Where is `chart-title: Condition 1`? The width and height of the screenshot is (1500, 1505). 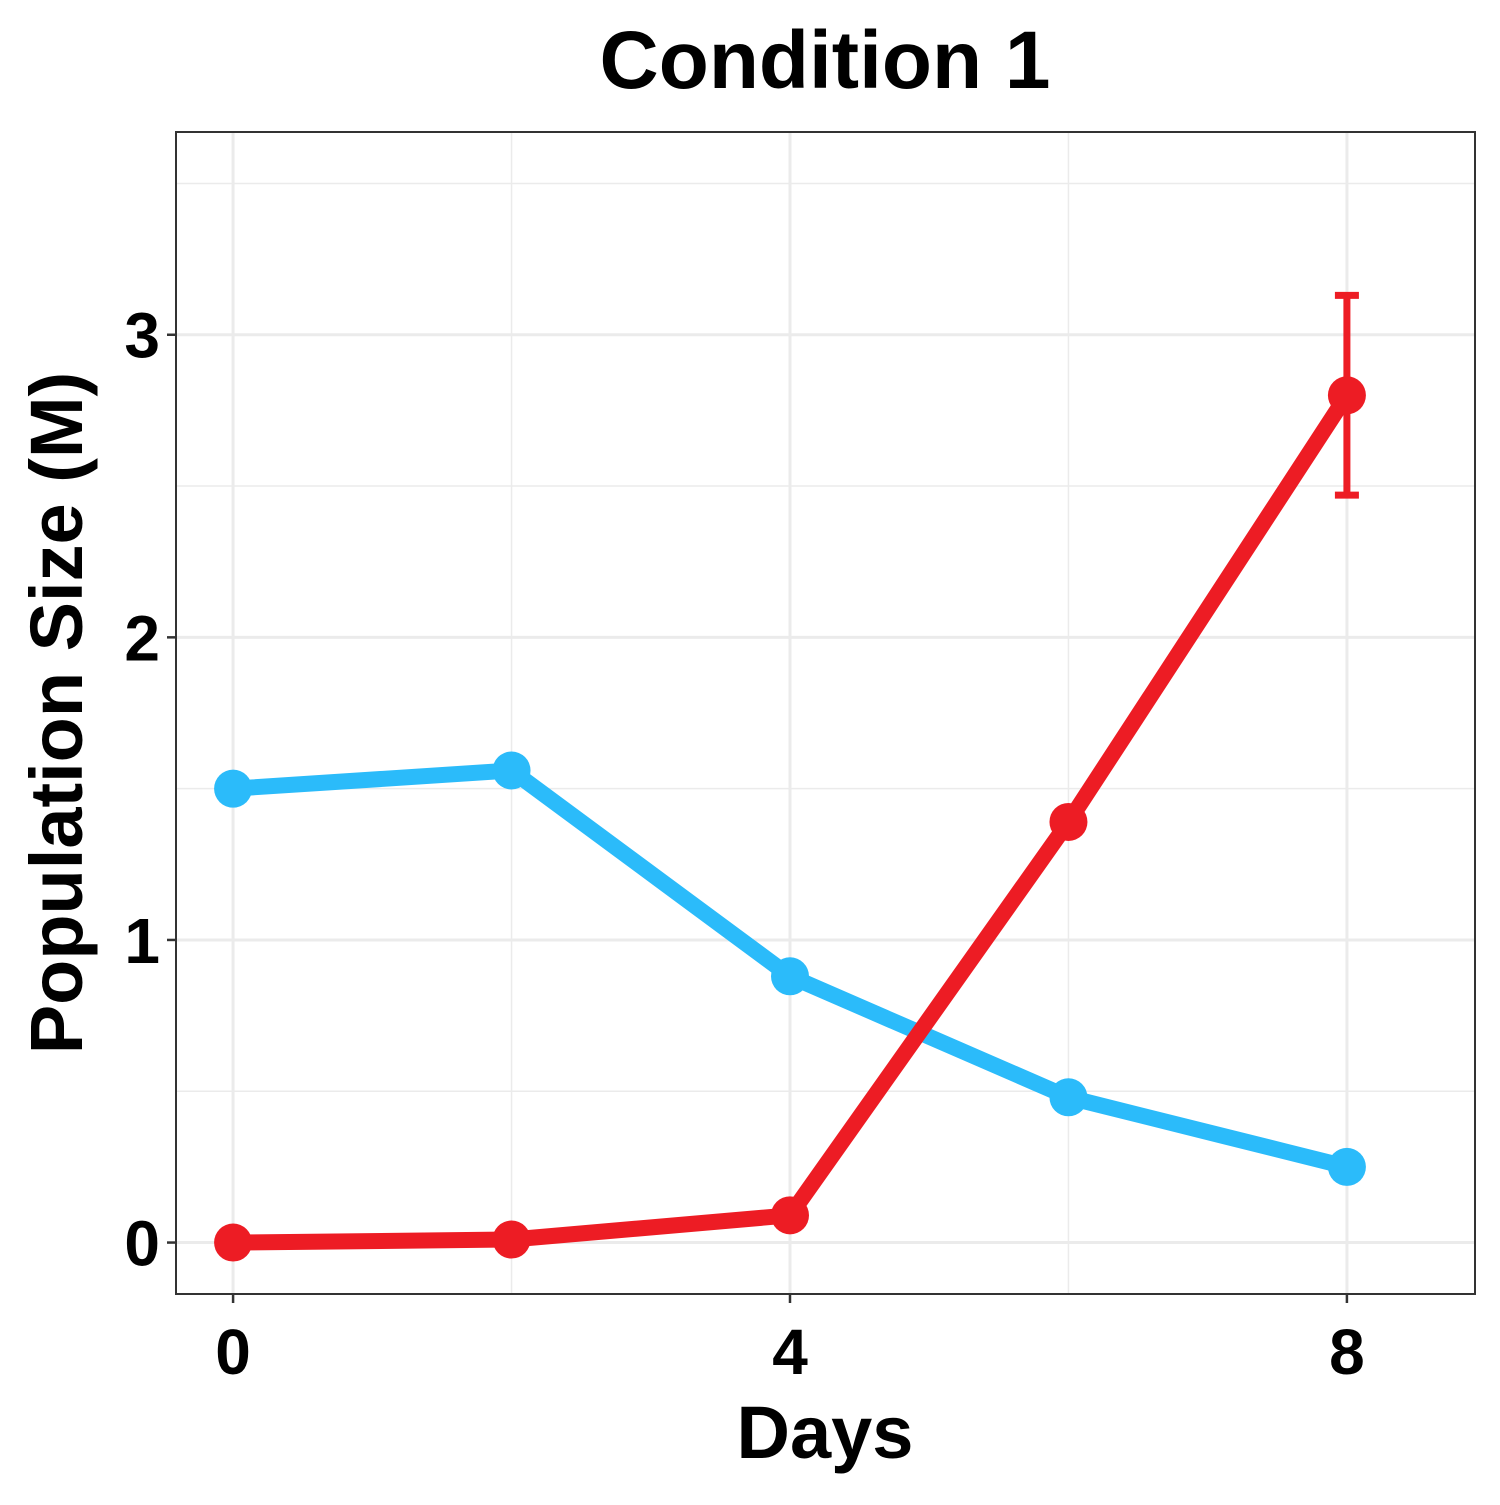 chart-title: Condition 1 is located at coordinates (825, 60).